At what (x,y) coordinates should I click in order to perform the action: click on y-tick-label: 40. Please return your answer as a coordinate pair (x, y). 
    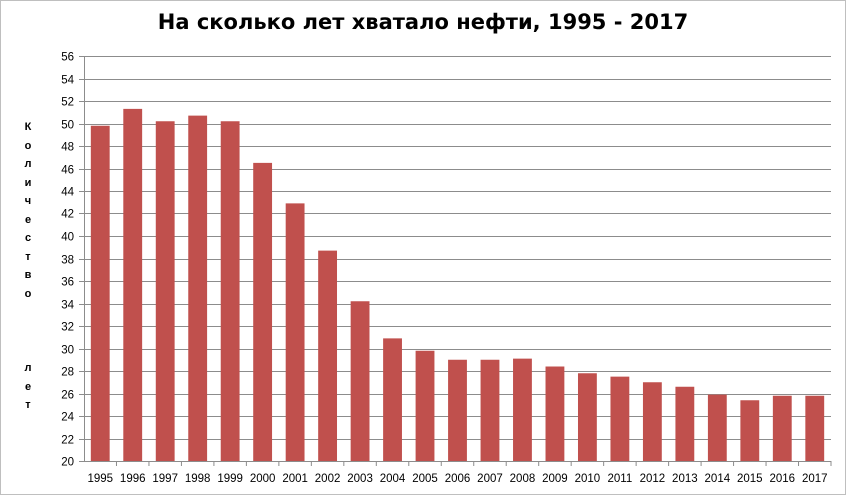
    Looking at the image, I should click on (67, 238).